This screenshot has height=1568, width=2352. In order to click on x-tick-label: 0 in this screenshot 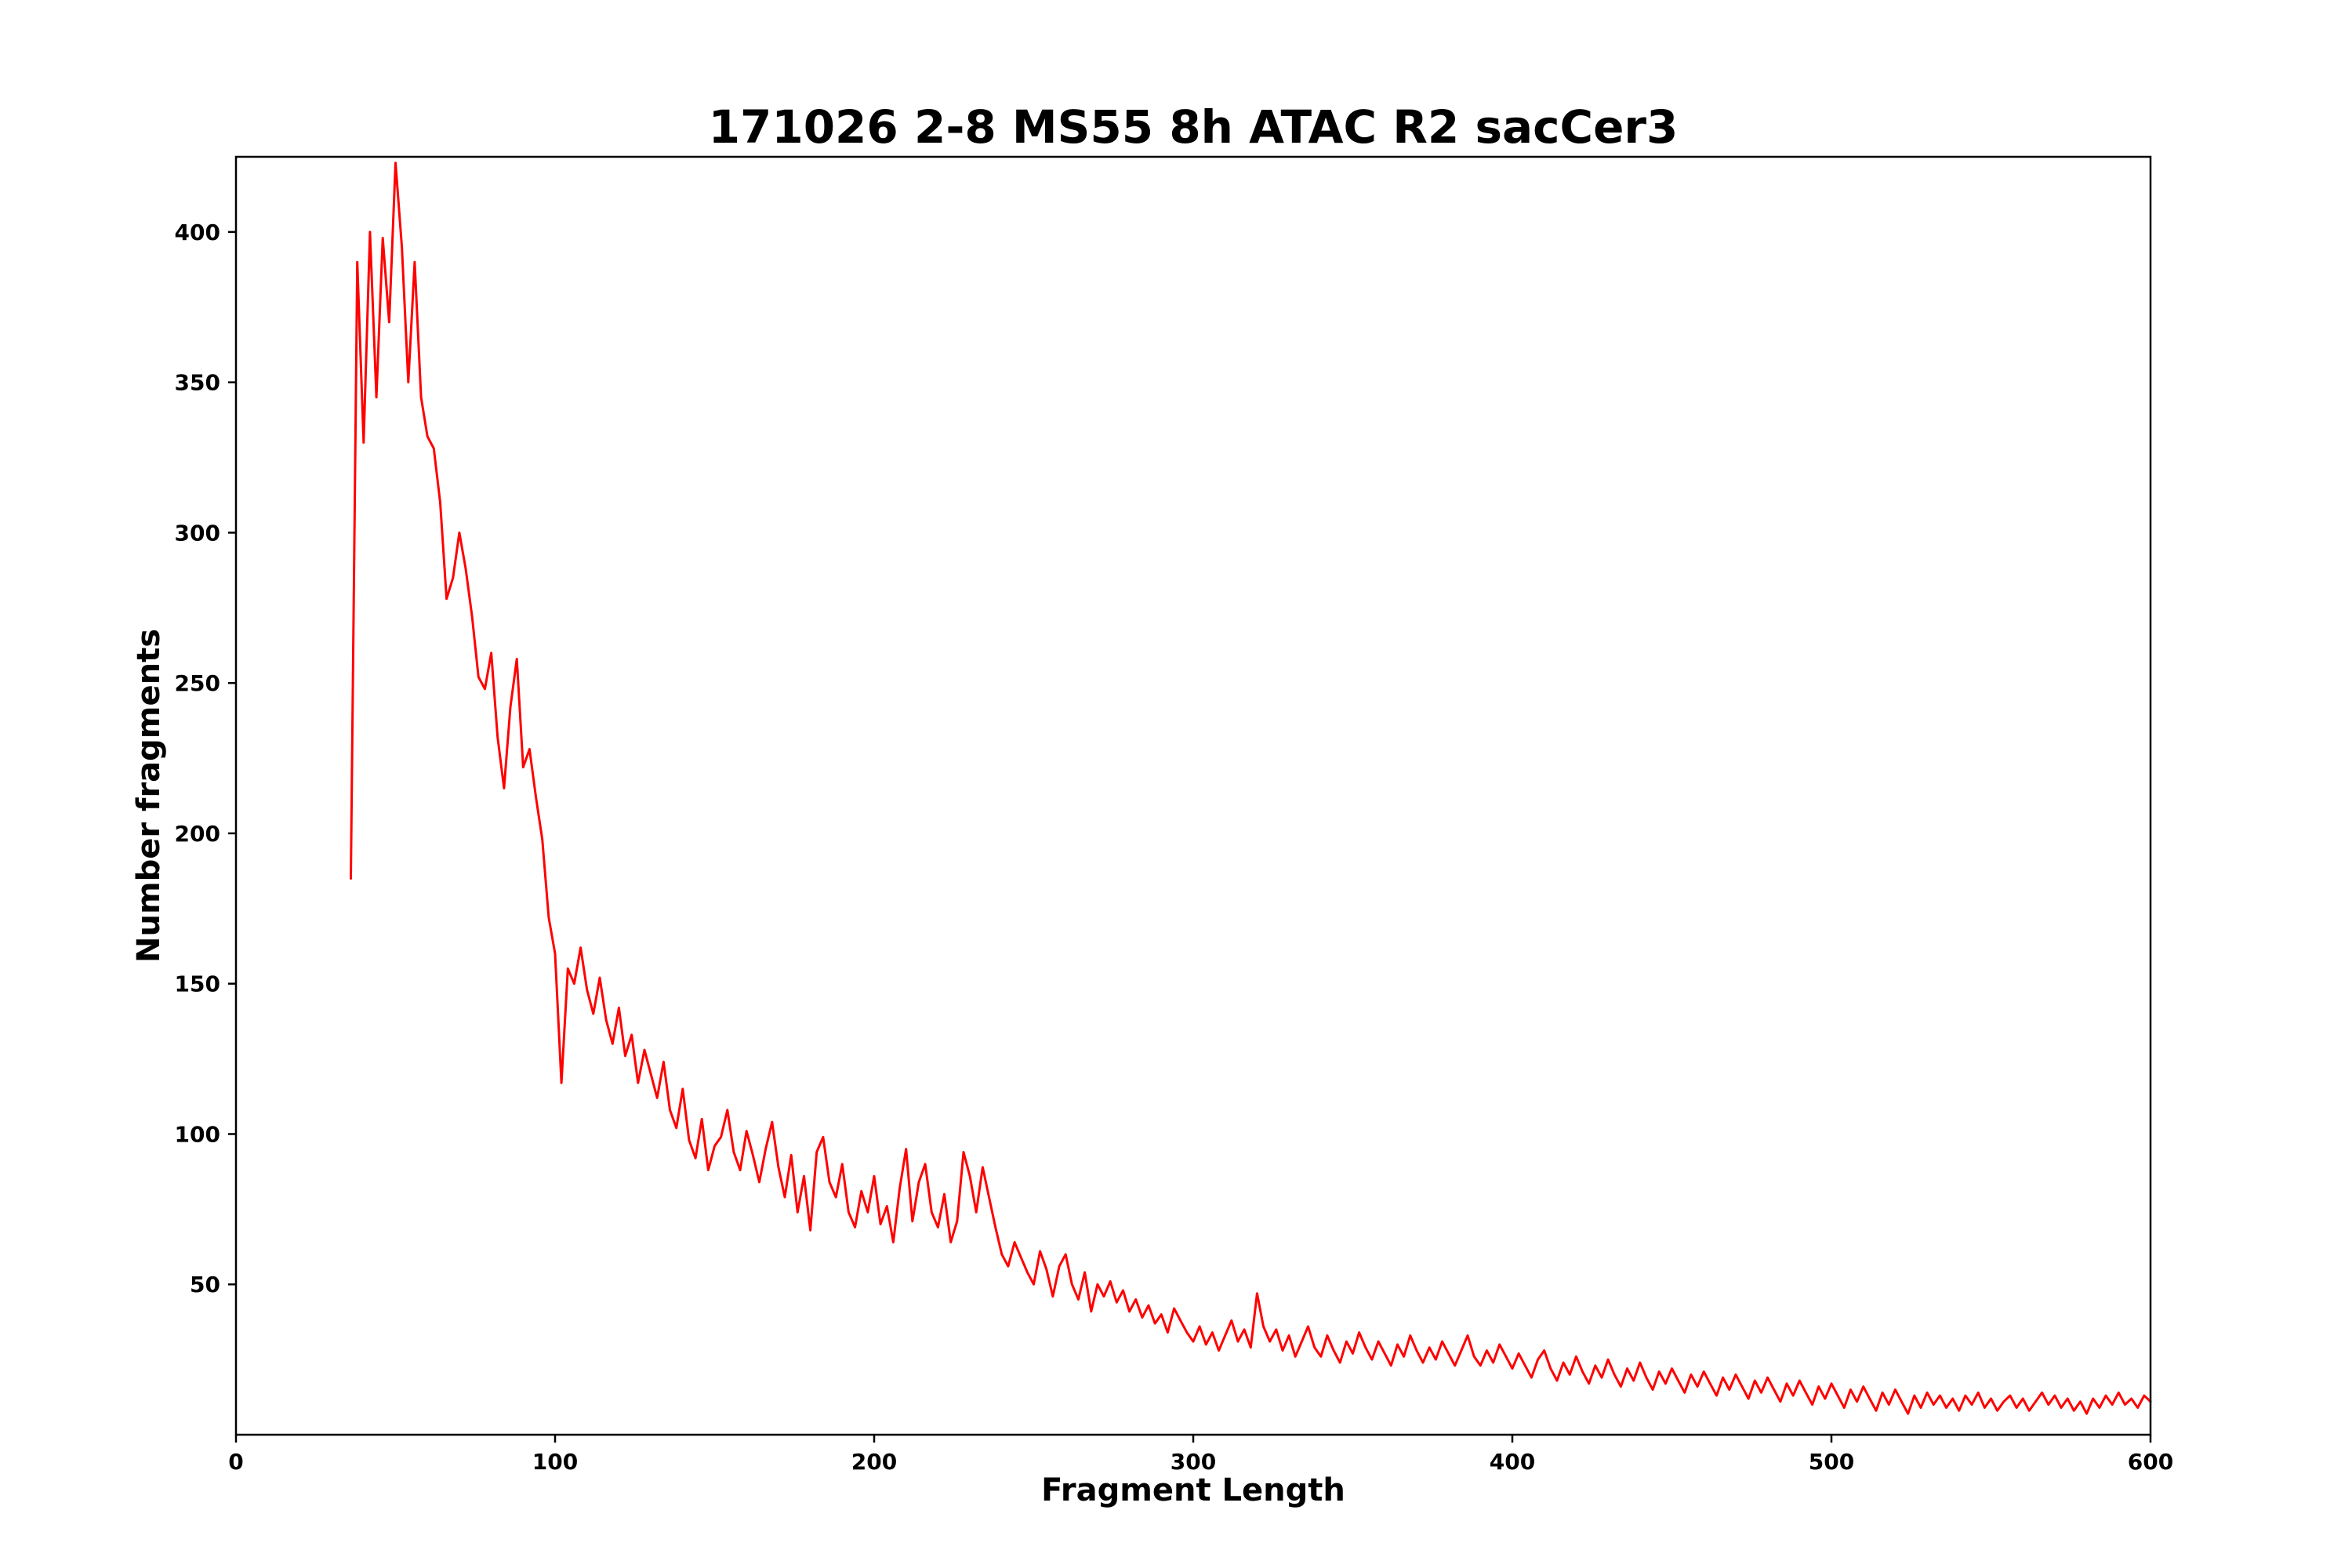, I will do `click(235, 1462)`.